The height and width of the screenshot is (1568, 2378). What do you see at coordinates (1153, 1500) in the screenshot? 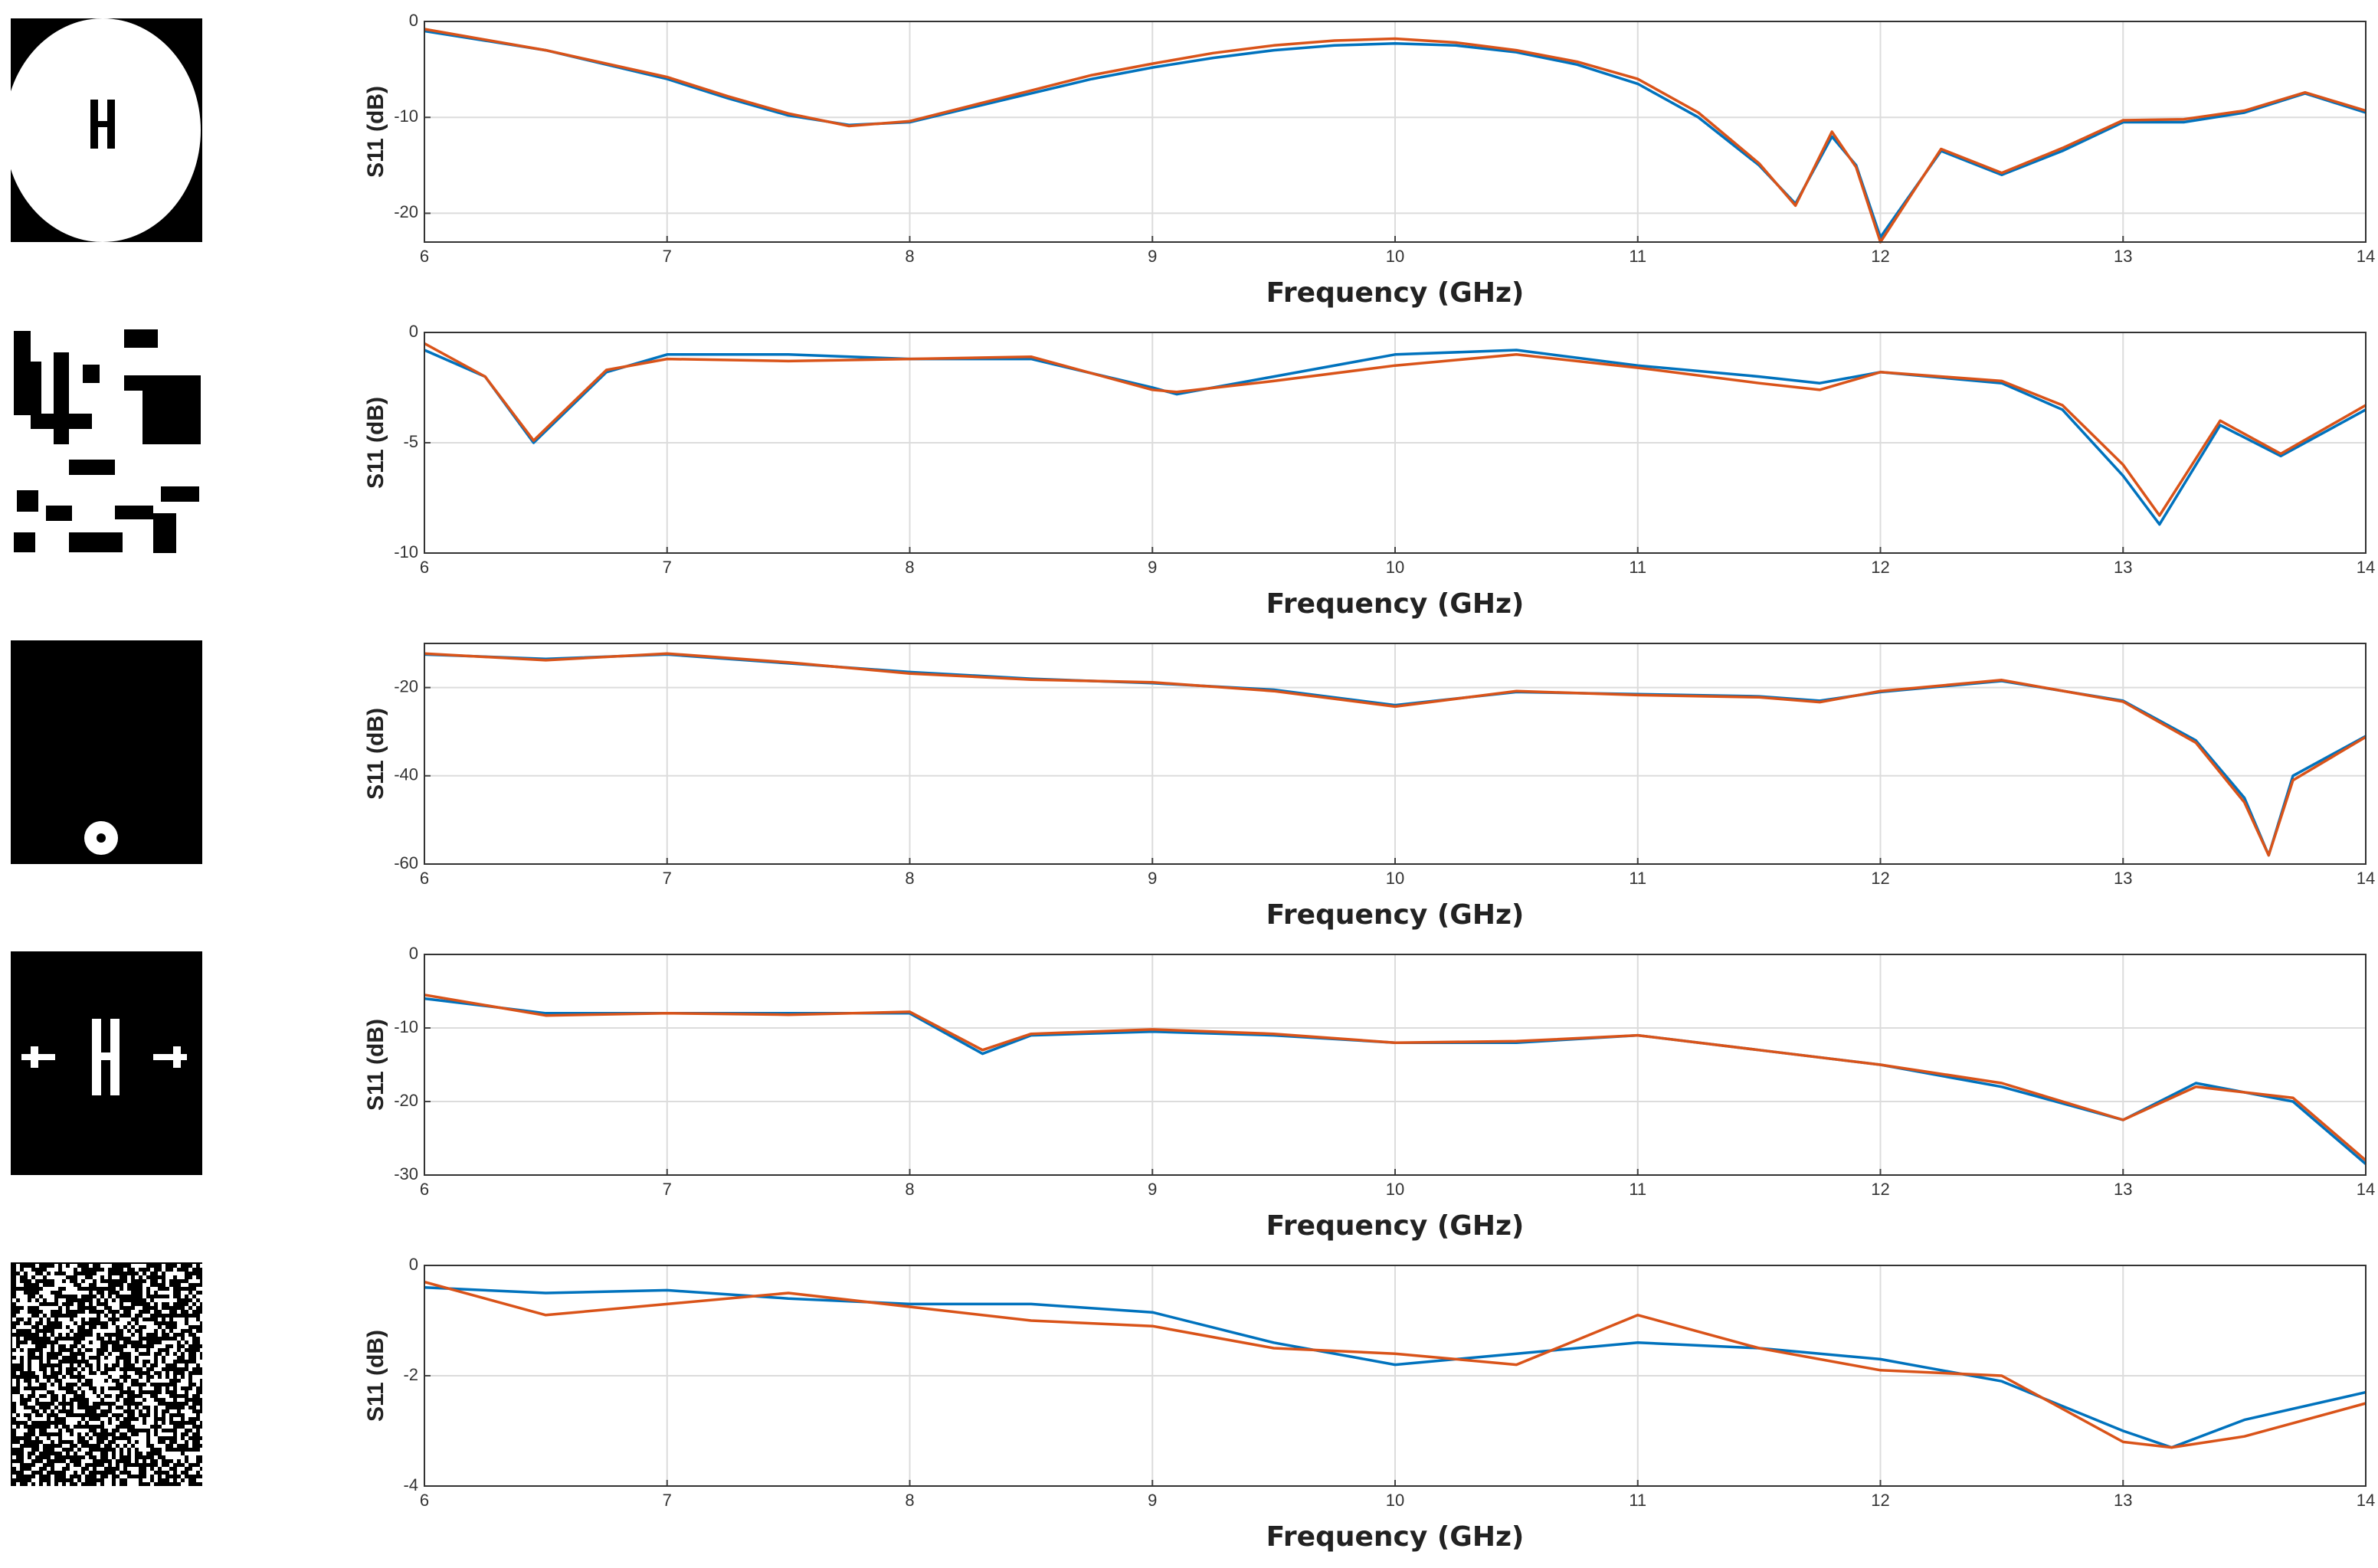
I see `x-tick-label: 9` at bounding box center [1153, 1500].